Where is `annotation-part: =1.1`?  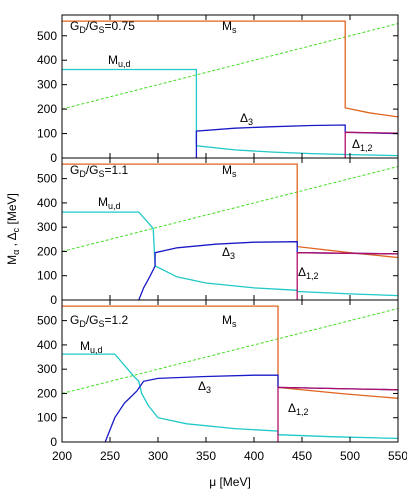
annotation-part: =1.1 is located at coordinates (117, 170).